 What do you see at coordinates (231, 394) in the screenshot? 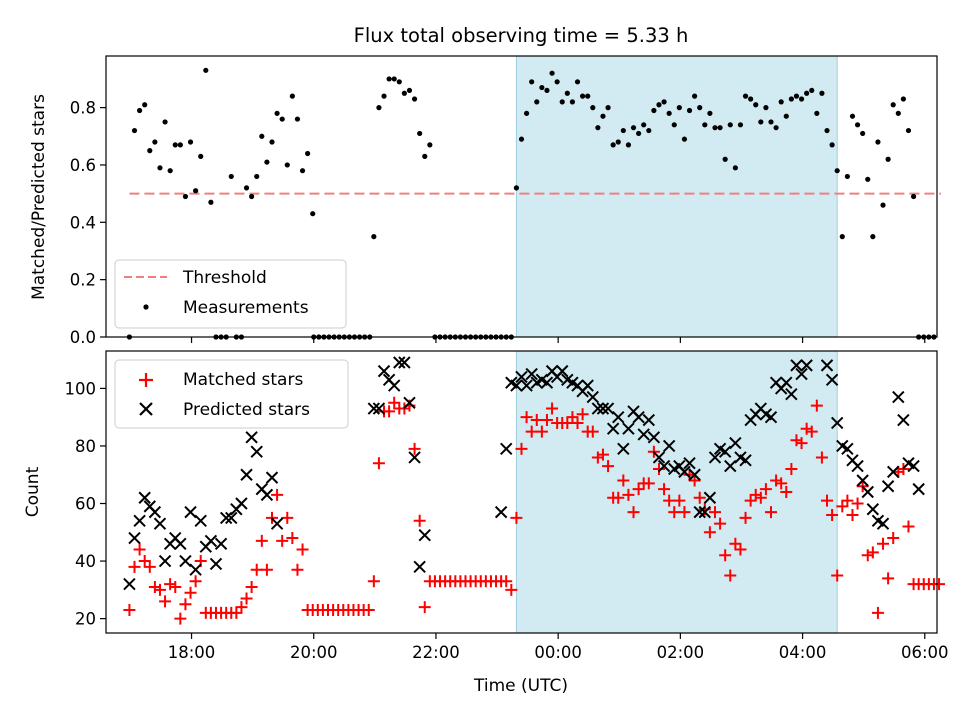
I see `bottom-legend: Matched stars Predicted stars` at bounding box center [231, 394].